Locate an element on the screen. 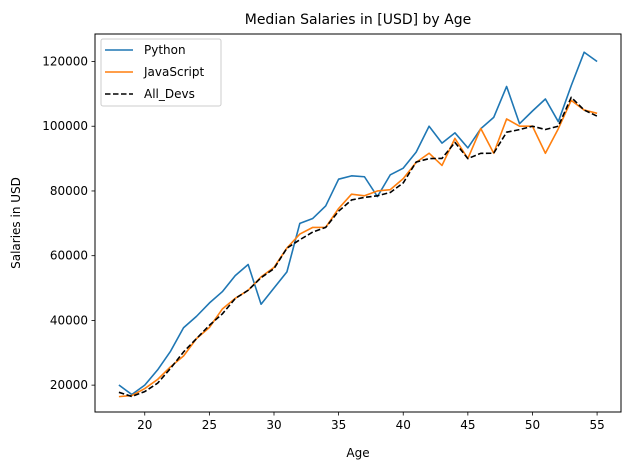 This screenshot has width=630, height=470. x-axis-label: Age is located at coordinates (357, 453).